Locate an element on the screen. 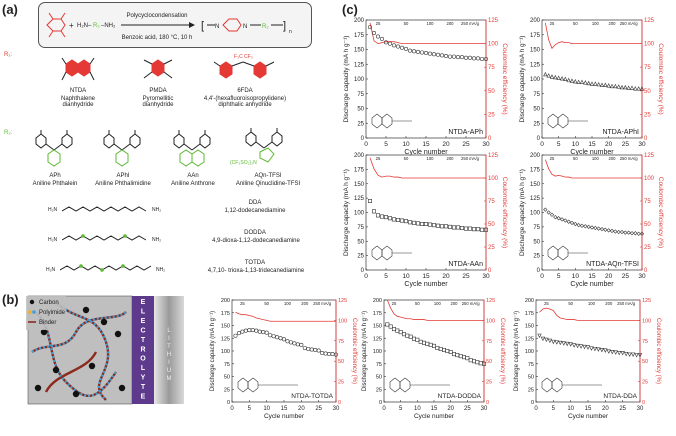 The width and height of the screenshot is (676, 436). aqn-tfsi-name: Aniline Qinuclidine-TFSI is located at coordinates (268, 184).